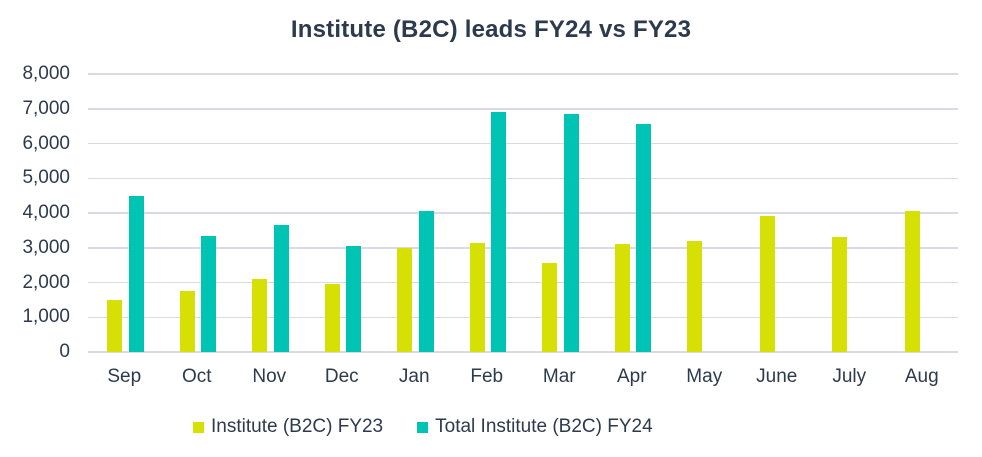 The height and width of the screenshot is (457, 982). What do you see at coordinates (491, 29) in the screenshot?
I see `chart-title: Institute (B2C) leads FY24 vs FY23` at bounding box center [491, 29].